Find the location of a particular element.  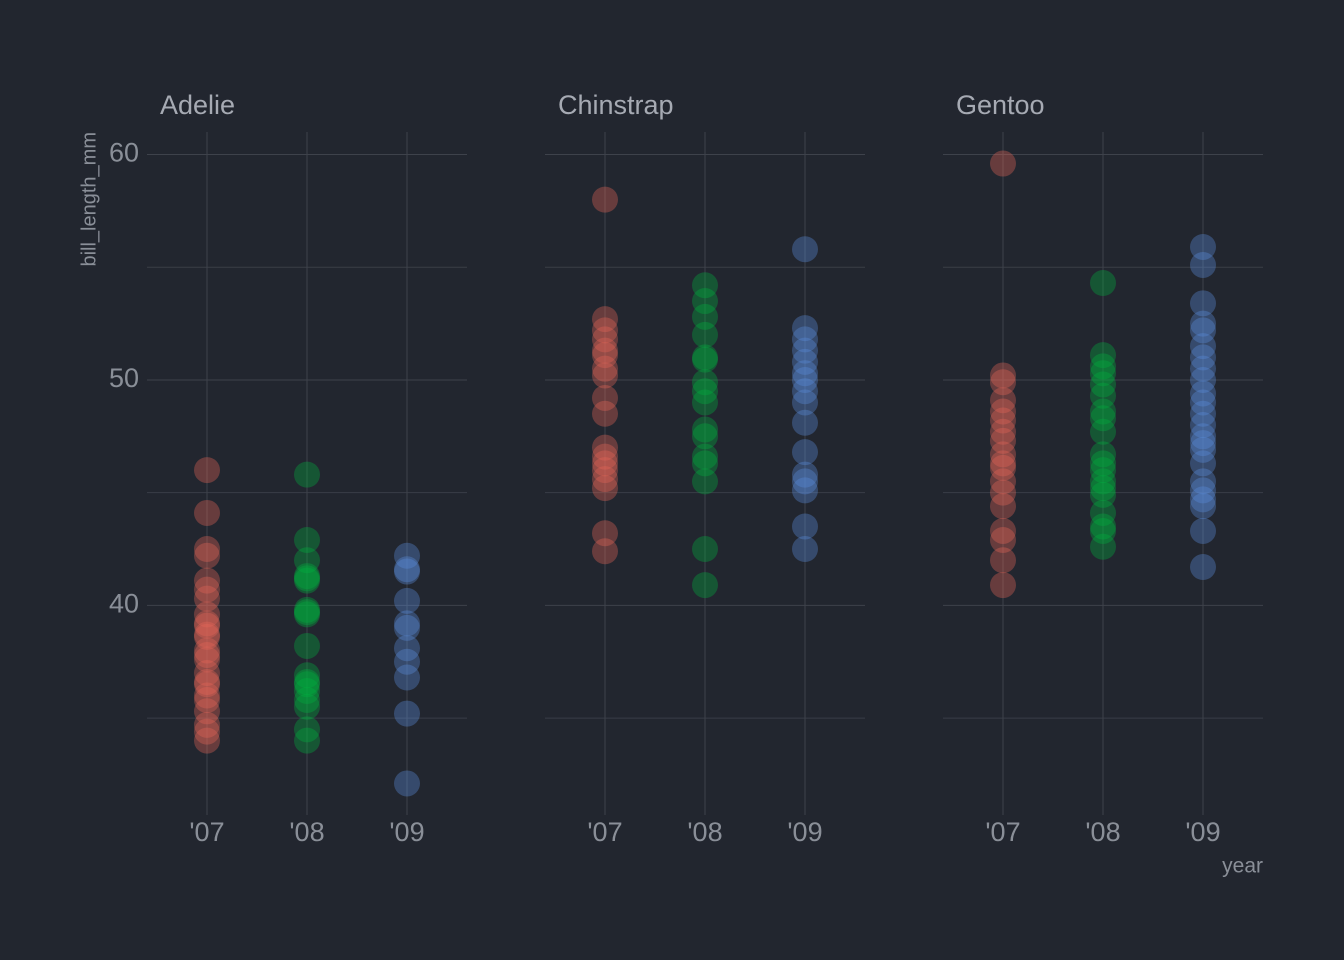

y-axis-label: bill_length_mm is located at coordinates (89, 199).